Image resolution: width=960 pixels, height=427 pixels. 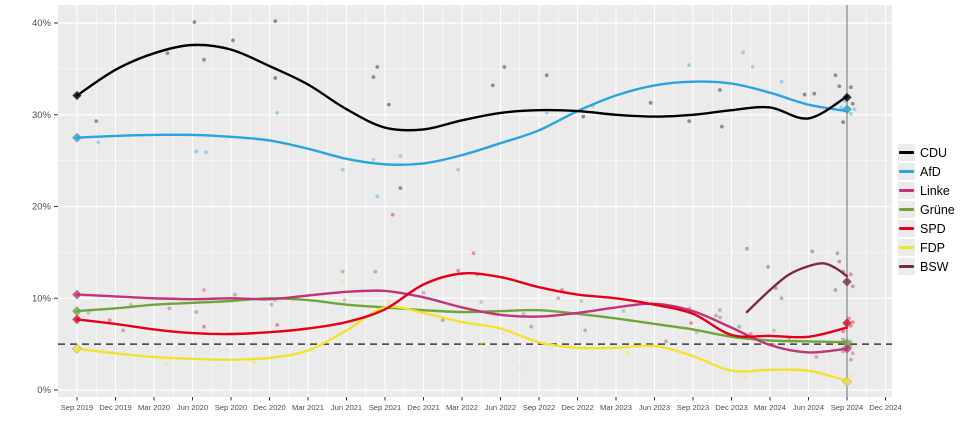 I want to click on legend-label-bsw: BSW, so click(x=934, y=266).